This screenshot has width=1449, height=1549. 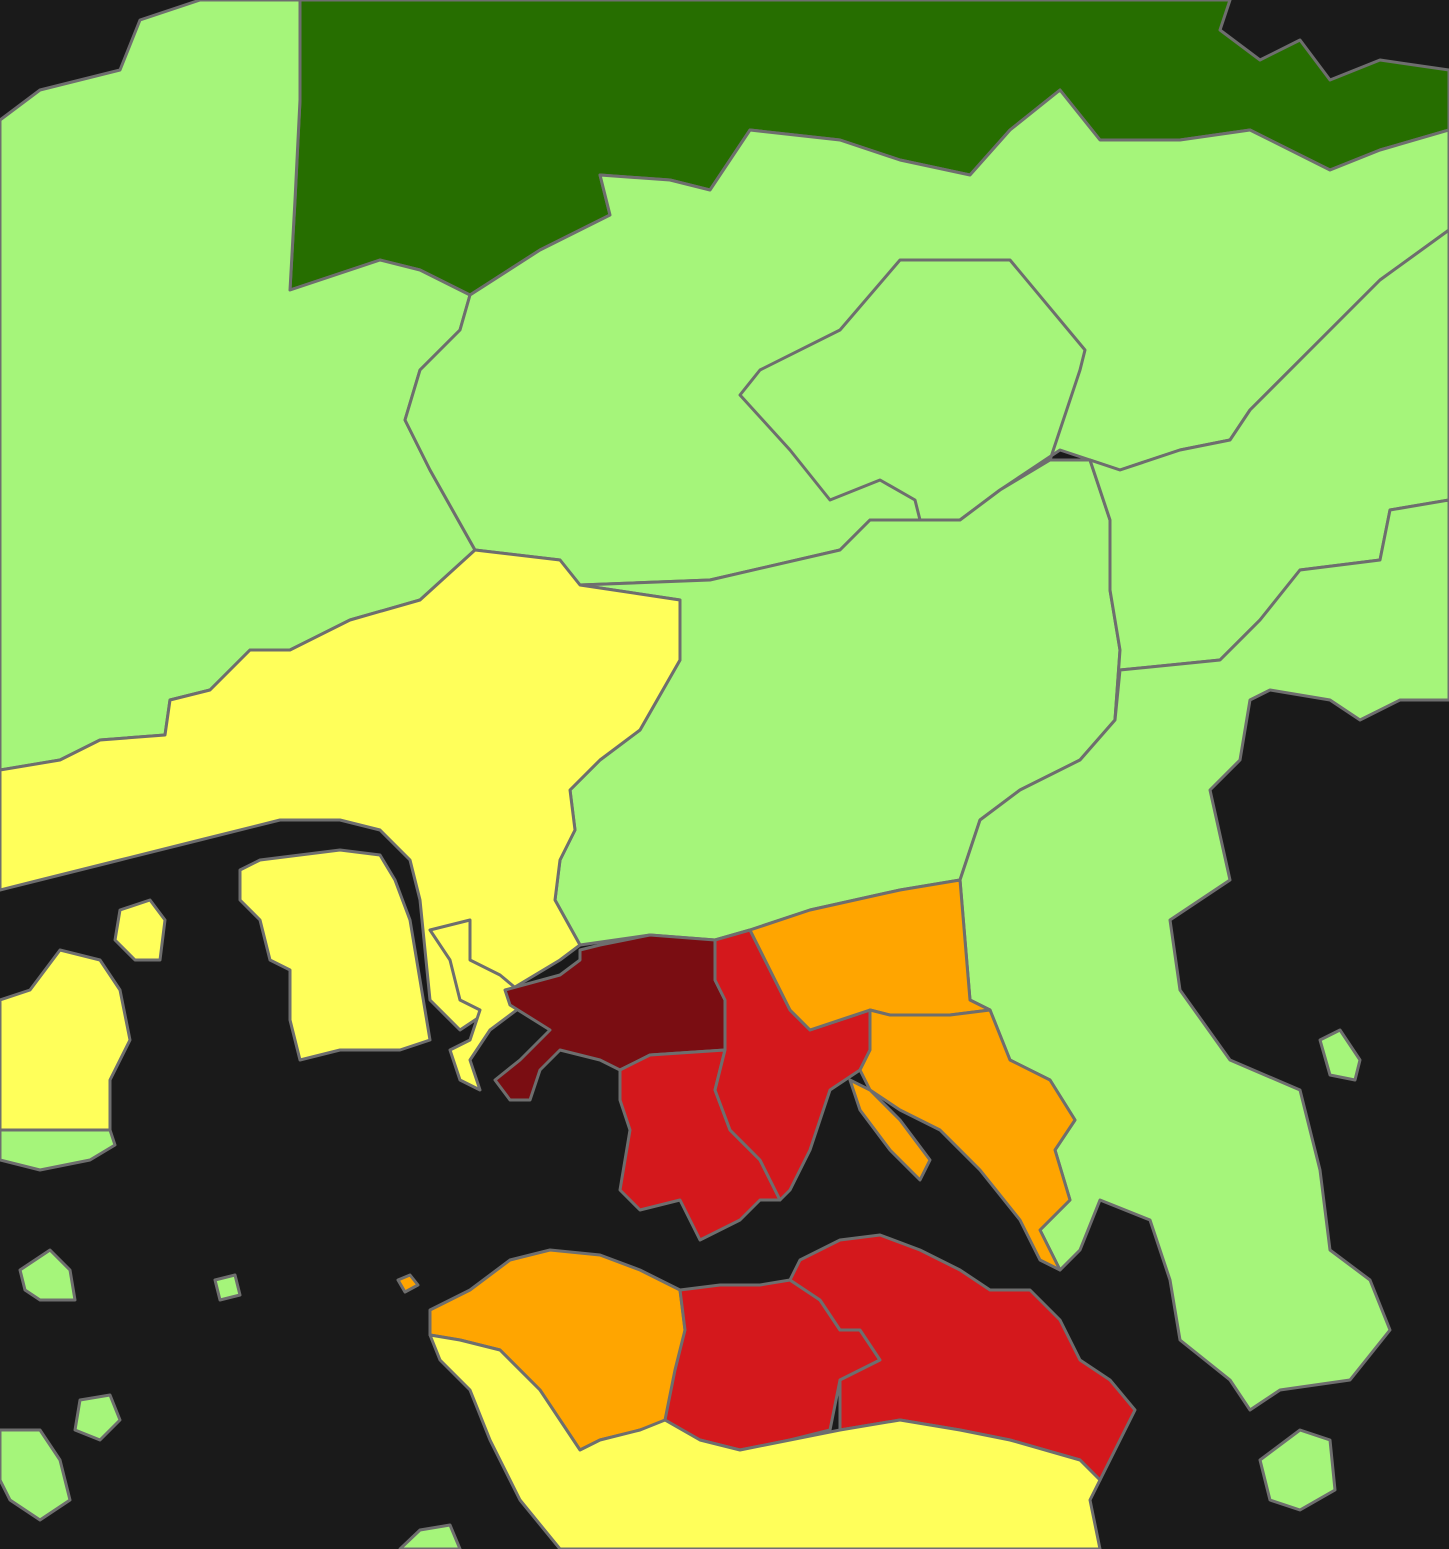 What do you see at coordinates (140, 930) in the screenshot?
I see `region-small-islet-north` at bounding box center [140, 930].